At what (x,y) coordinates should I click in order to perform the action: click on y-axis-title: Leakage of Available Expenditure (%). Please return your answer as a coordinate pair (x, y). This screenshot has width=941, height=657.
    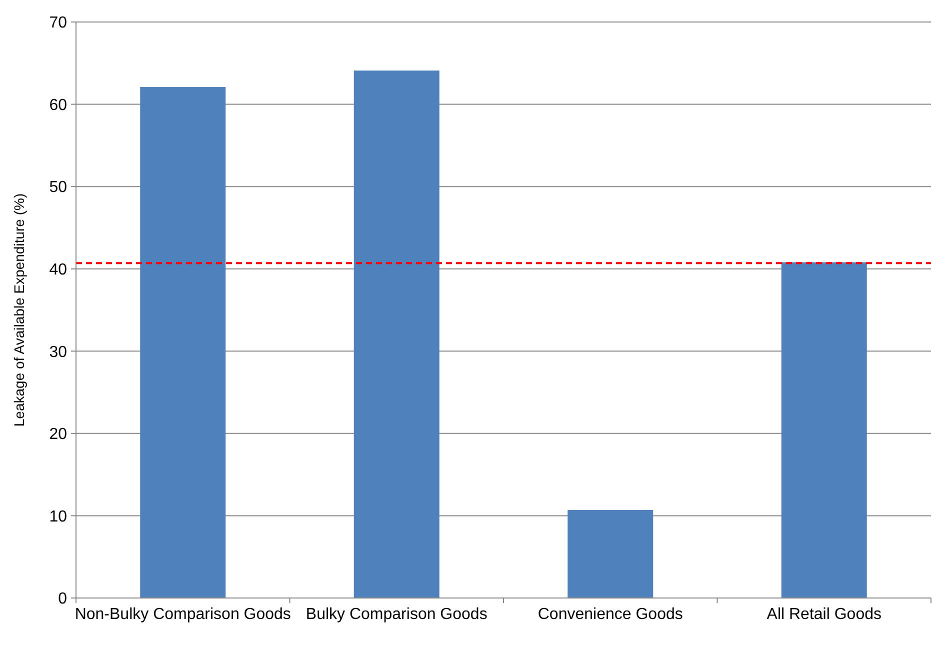
    Looking at the image, I should click on (19, 310).